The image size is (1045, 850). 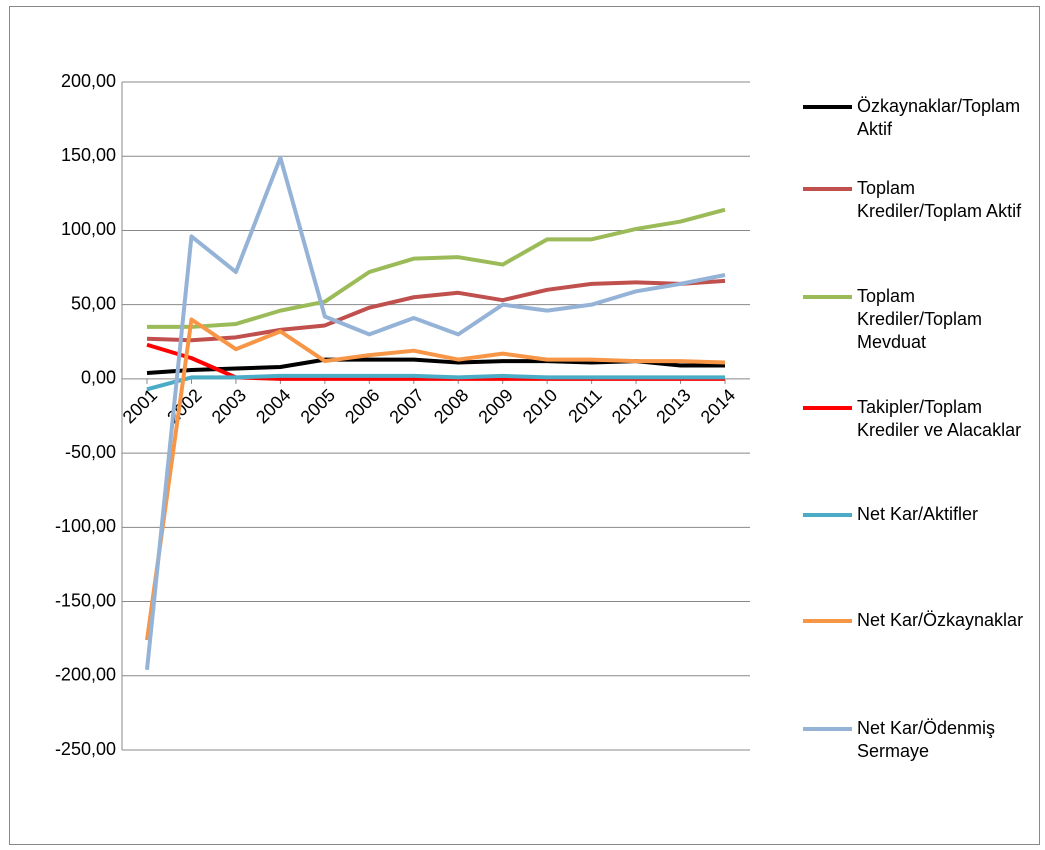 I want to click on x-tick-label: 2003, so click(x=229, y=406).